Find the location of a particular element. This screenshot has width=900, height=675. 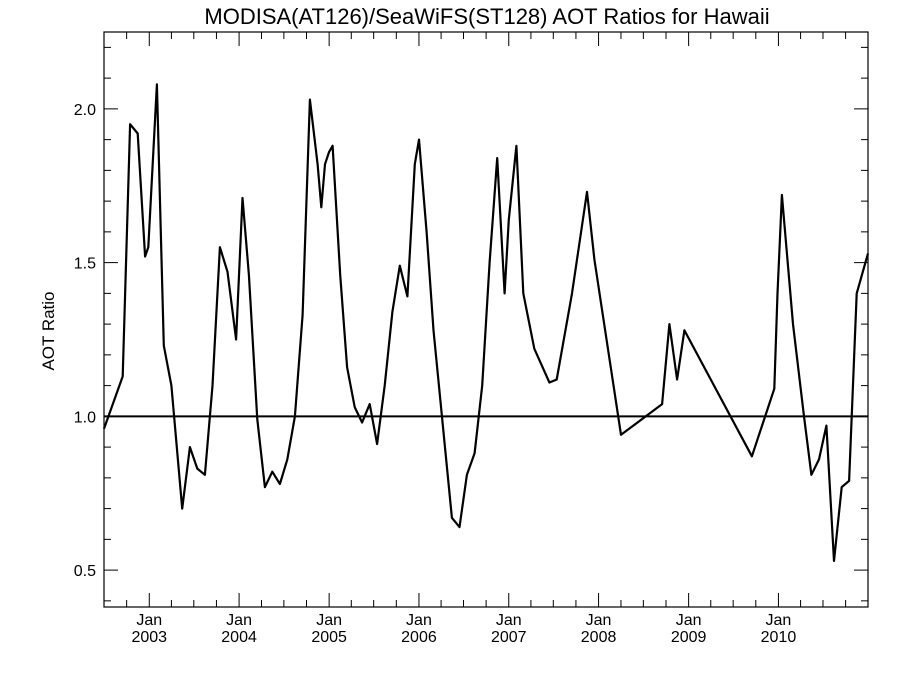

y-axis-label: AOT Ratio is located at coordinates (48, 330).